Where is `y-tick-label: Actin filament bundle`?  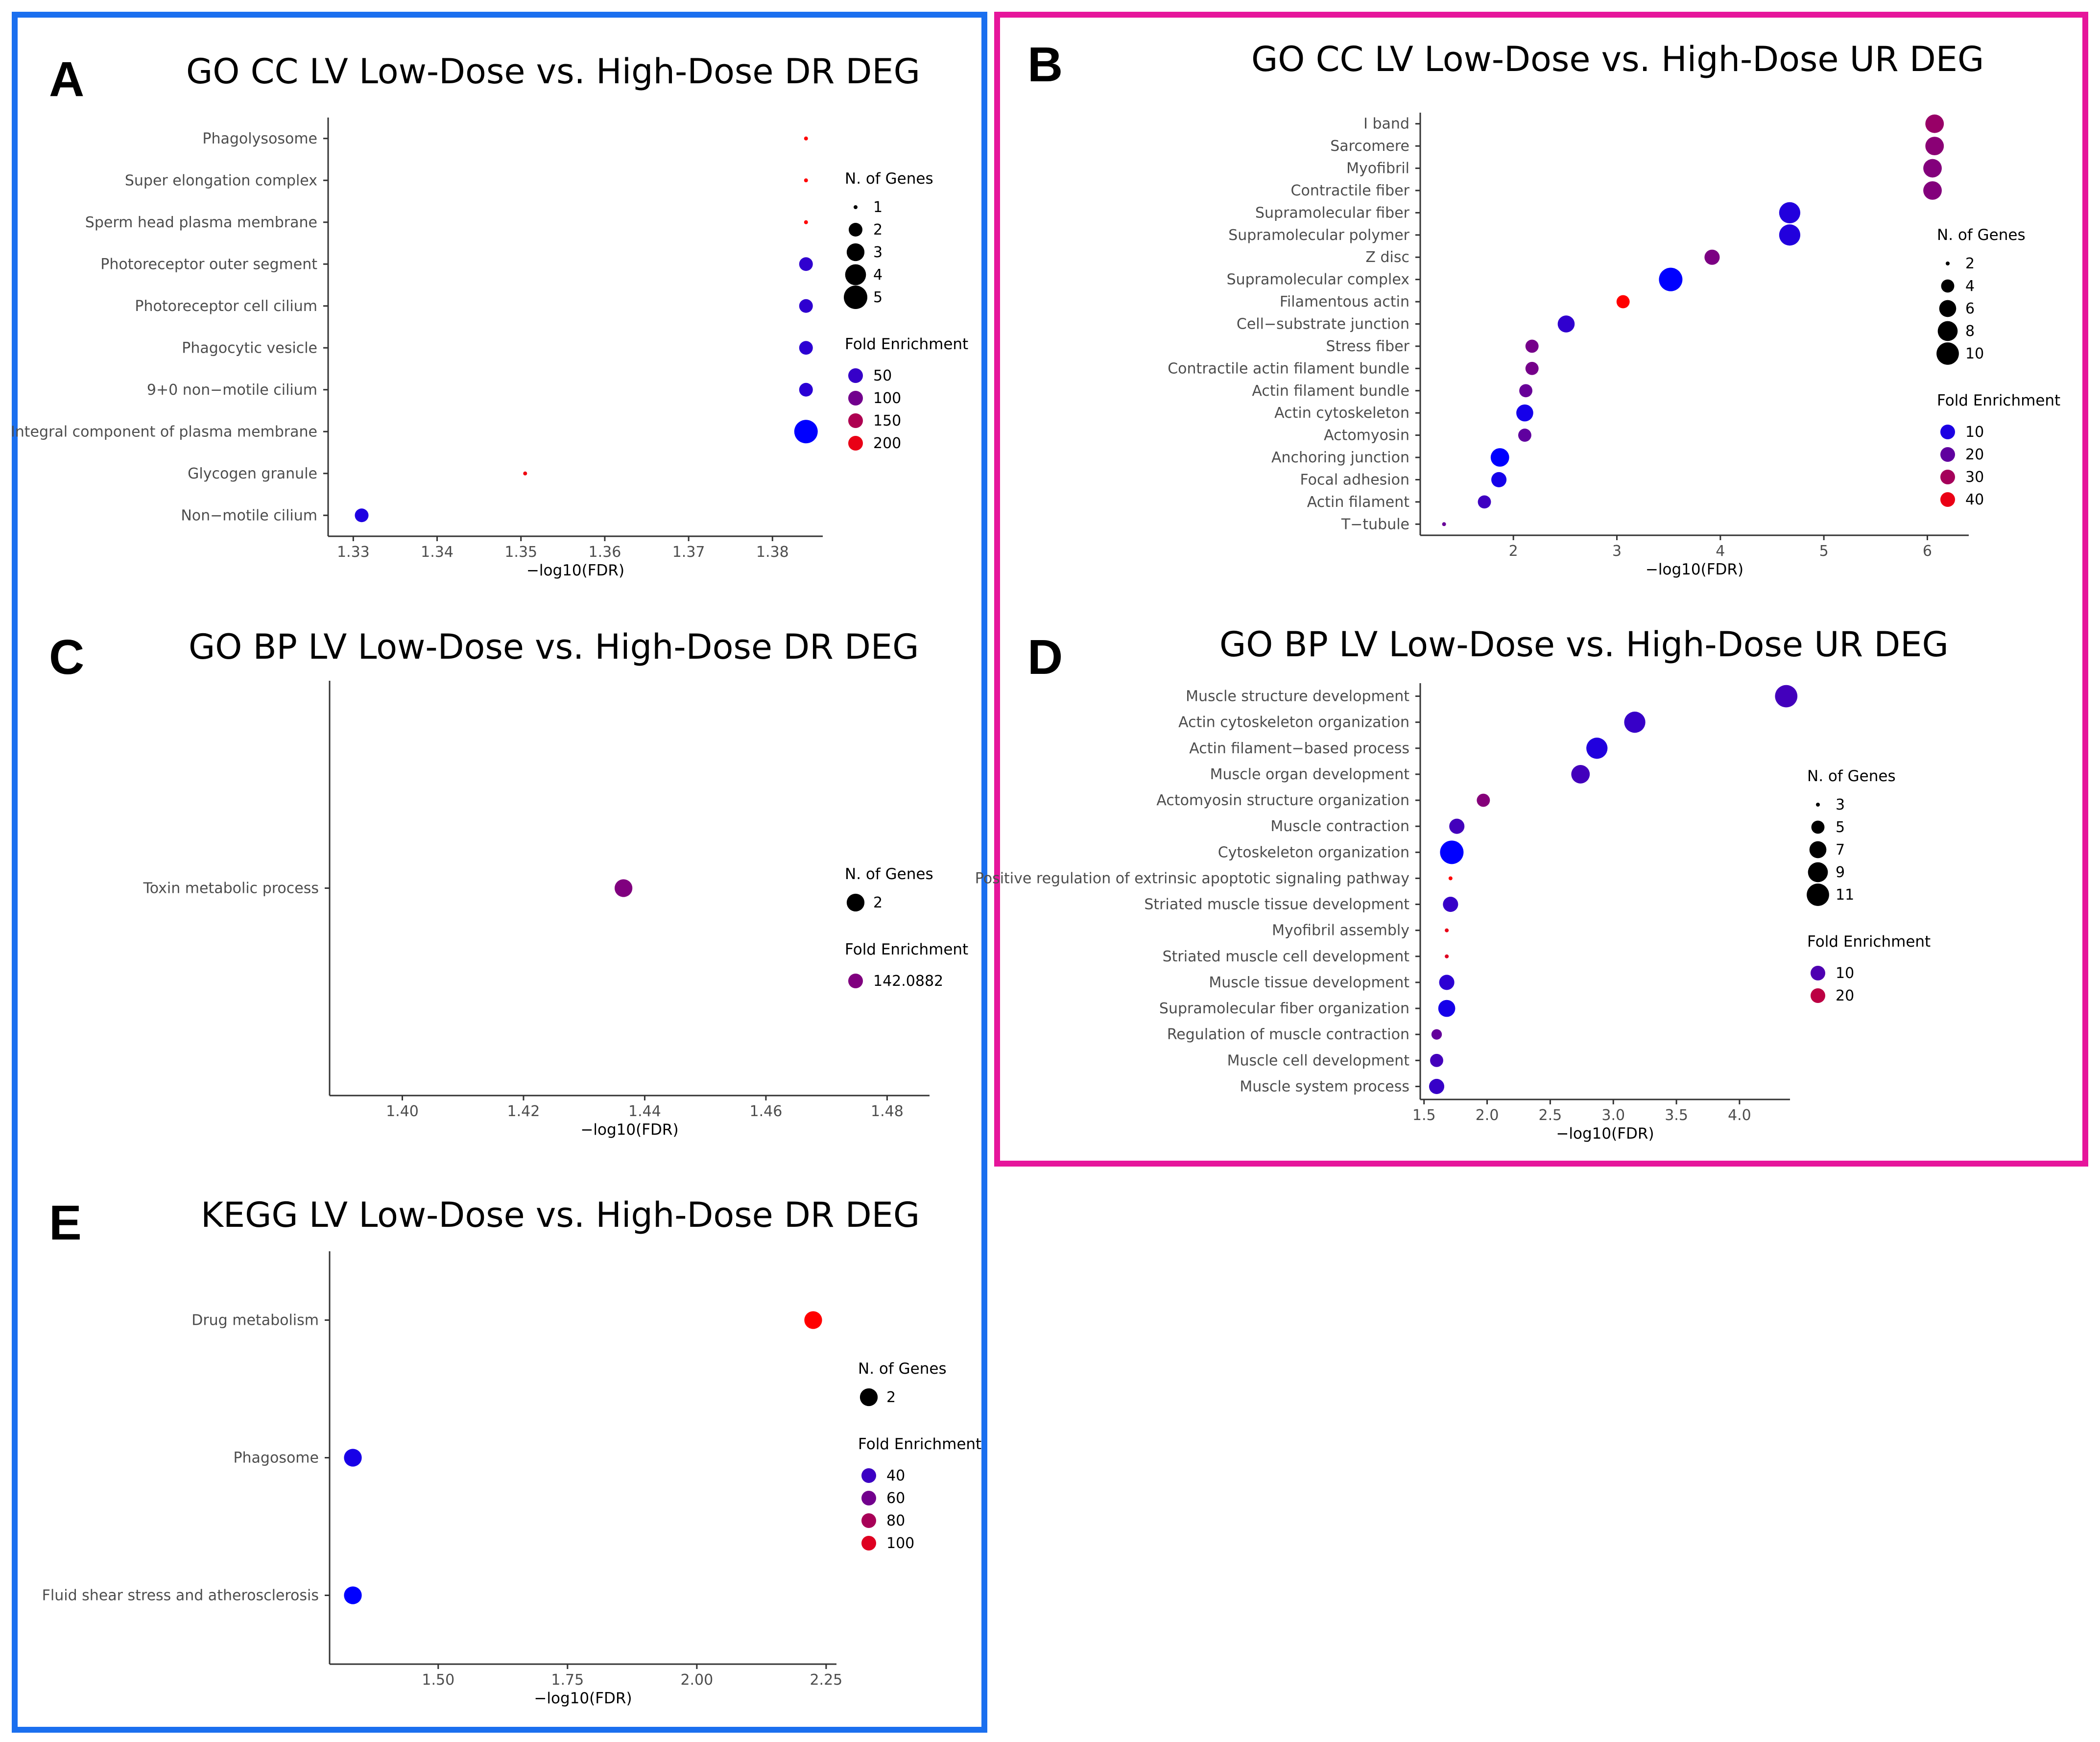
y-tick-label: Actin filament bundle is located at coordinates (1331, 391).